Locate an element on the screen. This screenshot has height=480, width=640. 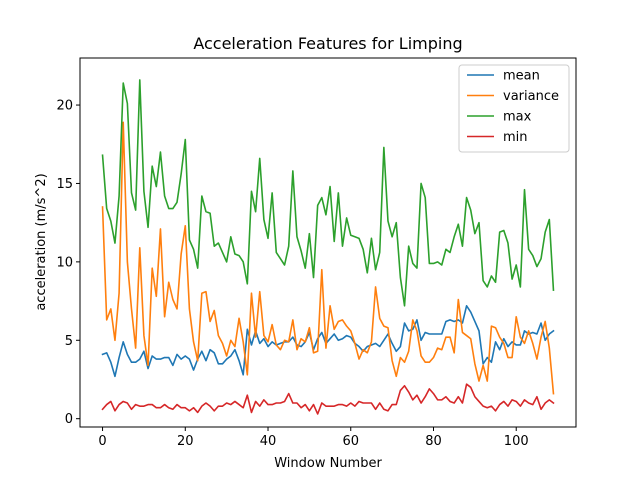
x-axis-label: Window Number is located at coordinates (328, 463).